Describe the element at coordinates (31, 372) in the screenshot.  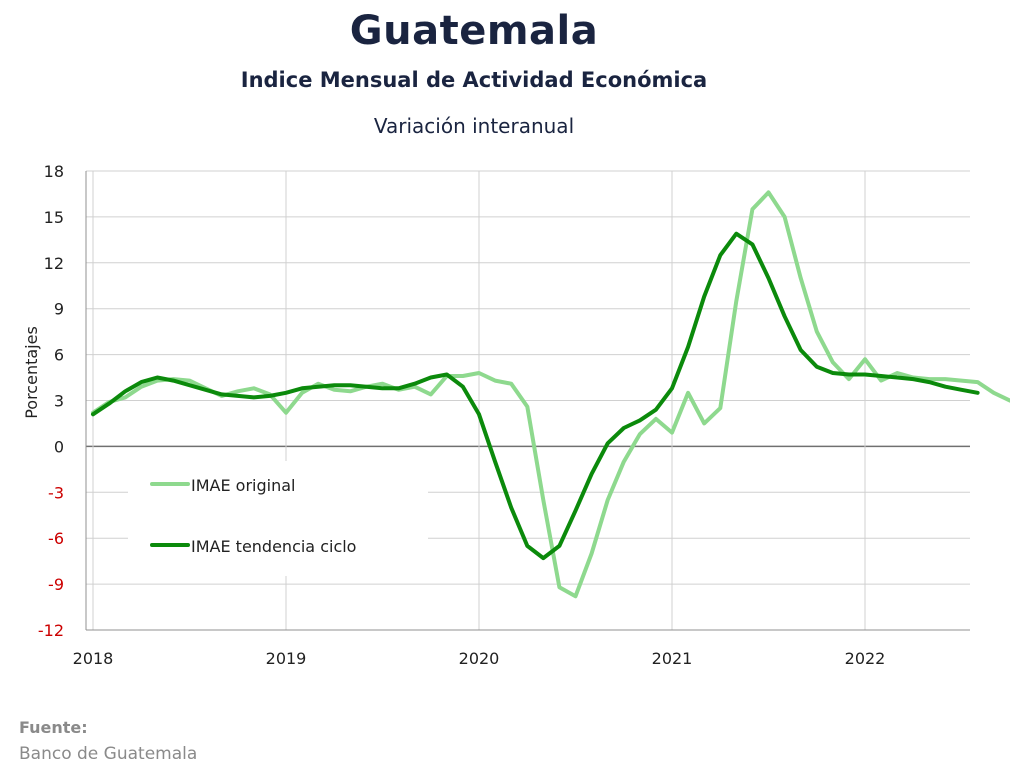
I see `y-axis-label: Porcentajes` at that location.